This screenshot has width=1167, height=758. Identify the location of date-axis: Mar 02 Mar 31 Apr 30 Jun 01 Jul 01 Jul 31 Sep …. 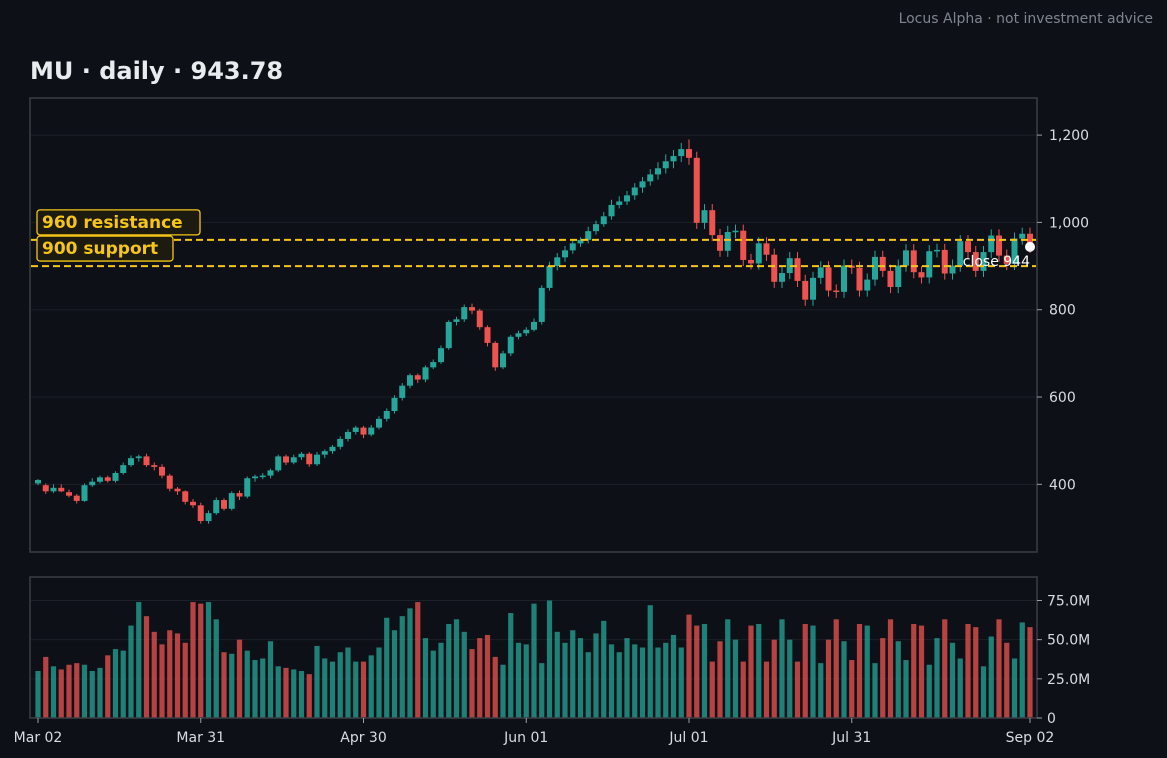
(534, 732).